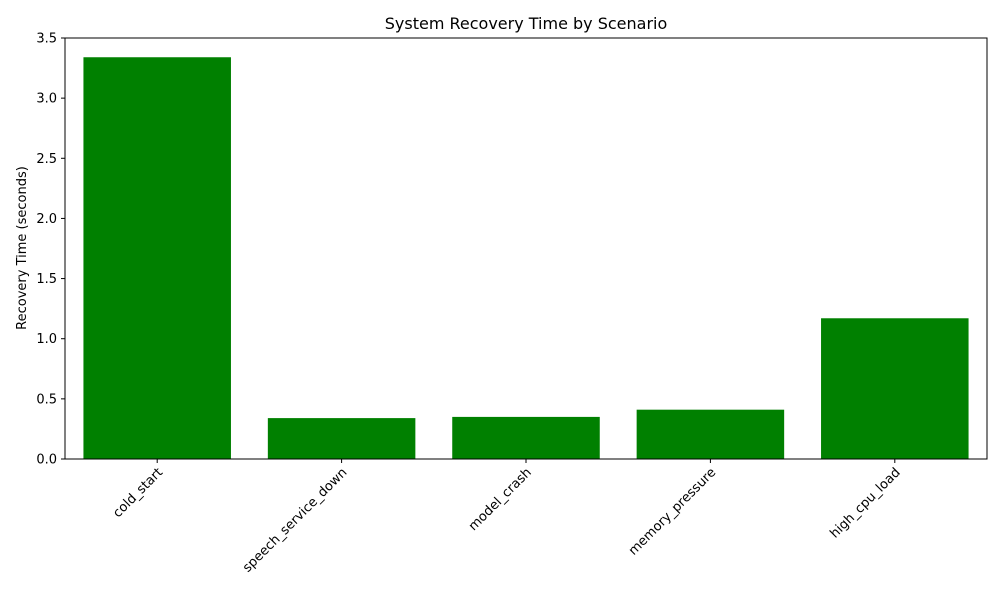 The image size is (1000, 600). Describe the element at coordinates (22, 248) in the screenshot. I see `y-axis-label: Recovery Time (seconds)` at that location.